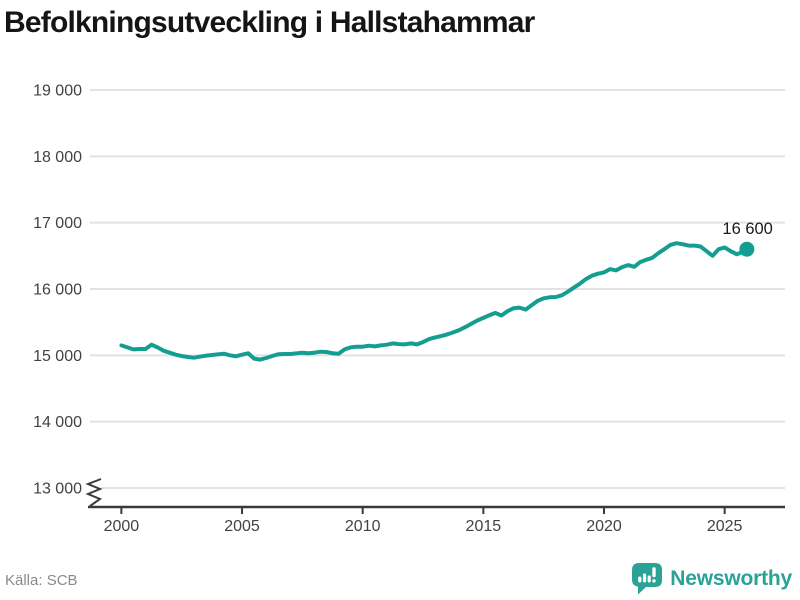  I want to click on x-tick-label: 2020, so click(604, 526).